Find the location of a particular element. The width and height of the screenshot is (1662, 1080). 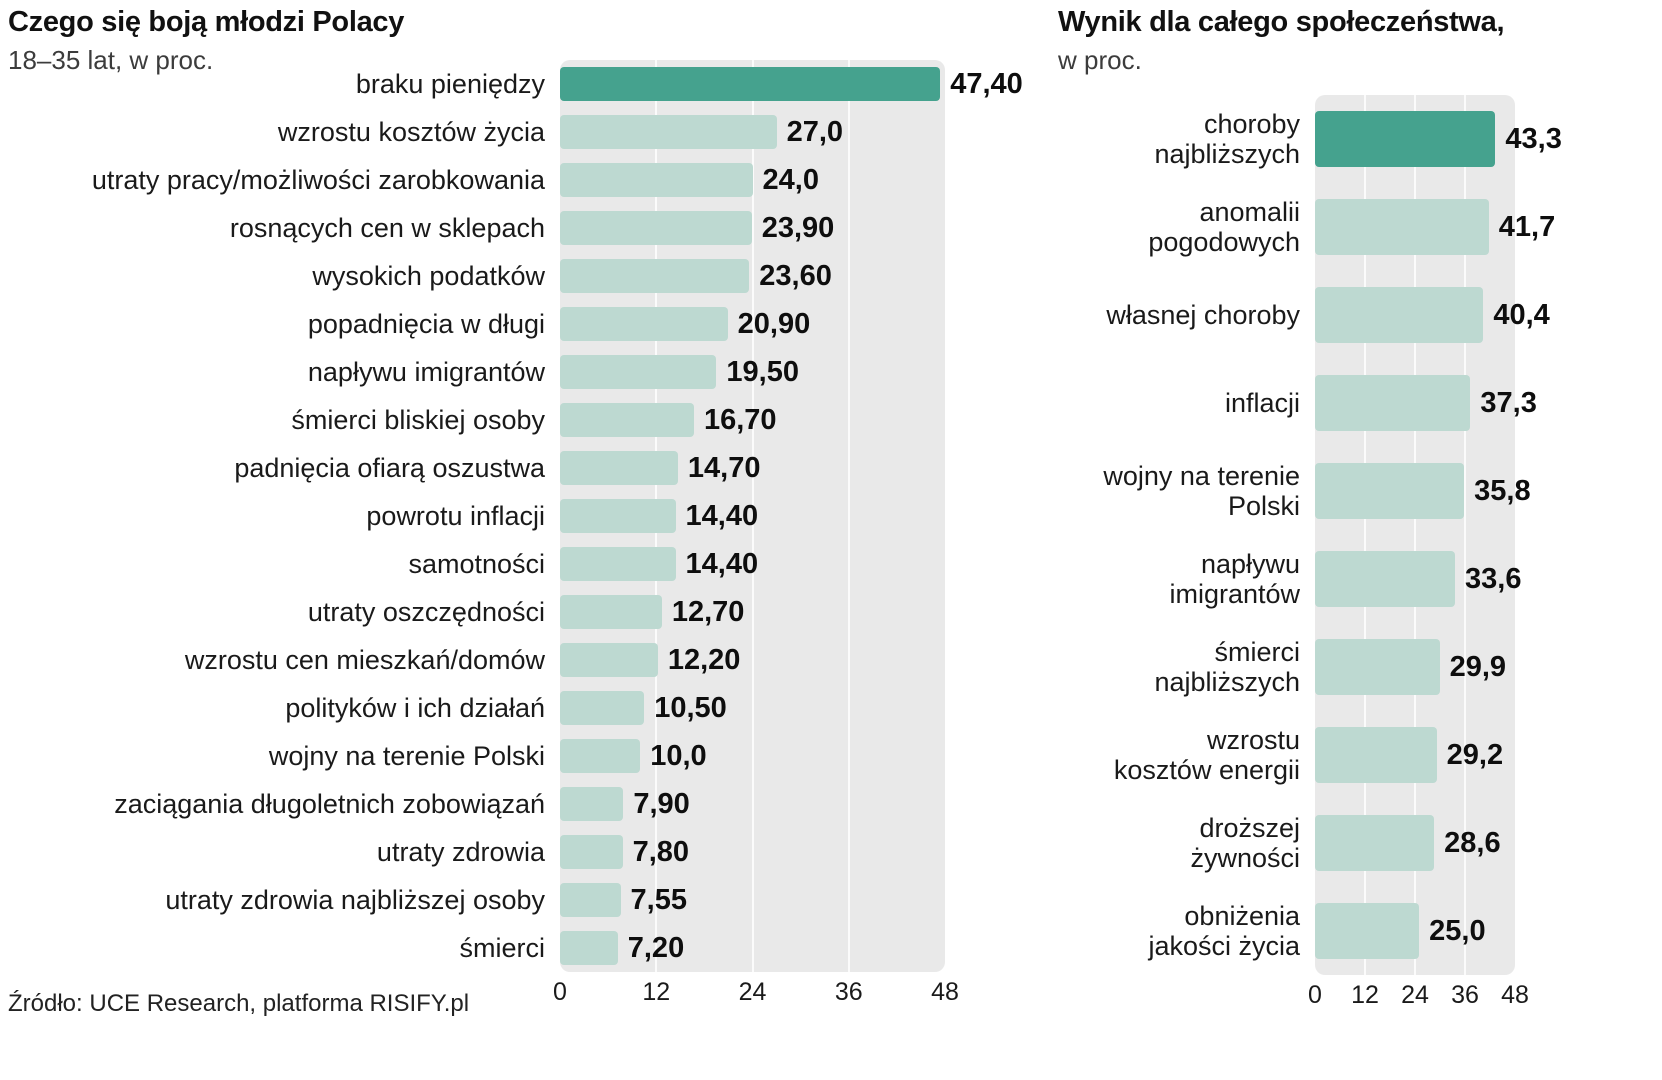

bar-label: braku pieniędzy is located at coordinates (450, 83).